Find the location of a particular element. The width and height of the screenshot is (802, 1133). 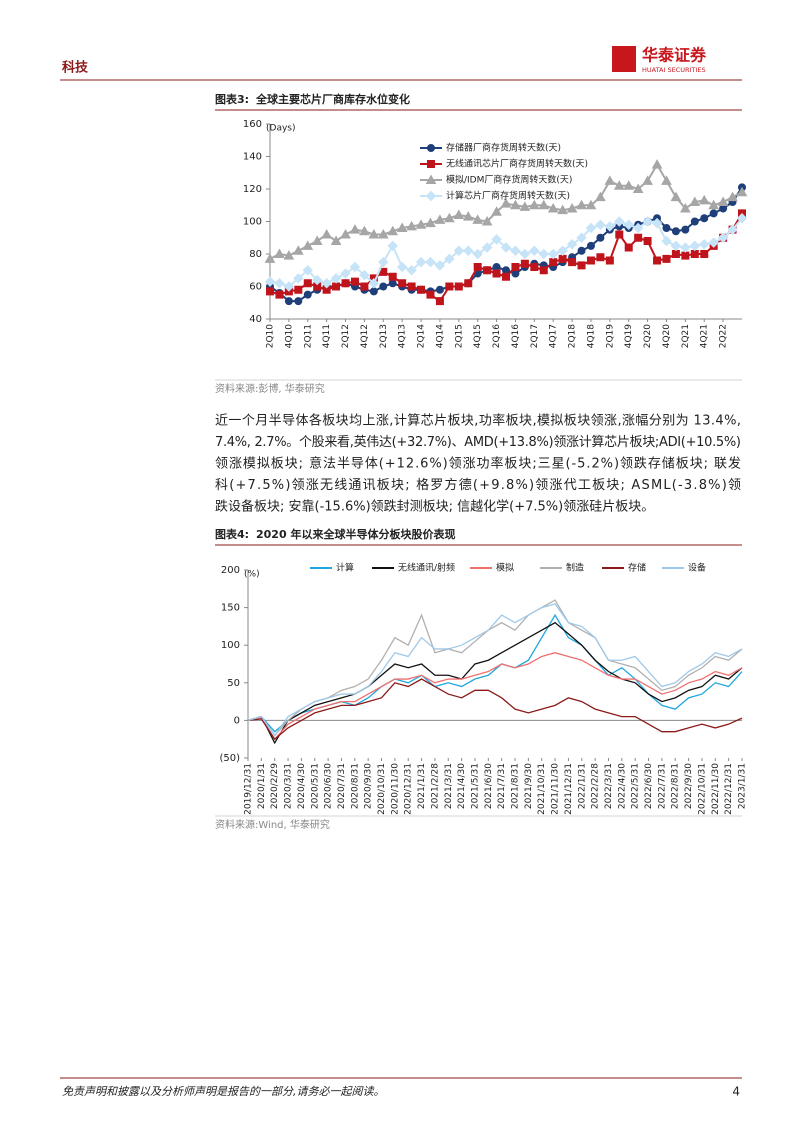

x-tick-label: 2Q19 is located at coordinates (610, 336).